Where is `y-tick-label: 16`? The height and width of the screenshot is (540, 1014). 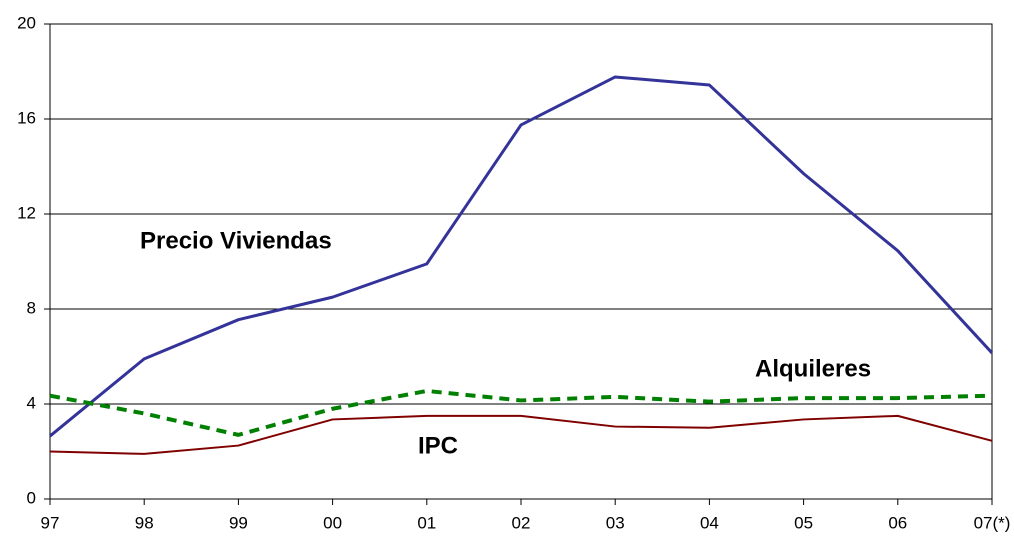
y-tick-label: 16 is located at coordinates (26, 117).